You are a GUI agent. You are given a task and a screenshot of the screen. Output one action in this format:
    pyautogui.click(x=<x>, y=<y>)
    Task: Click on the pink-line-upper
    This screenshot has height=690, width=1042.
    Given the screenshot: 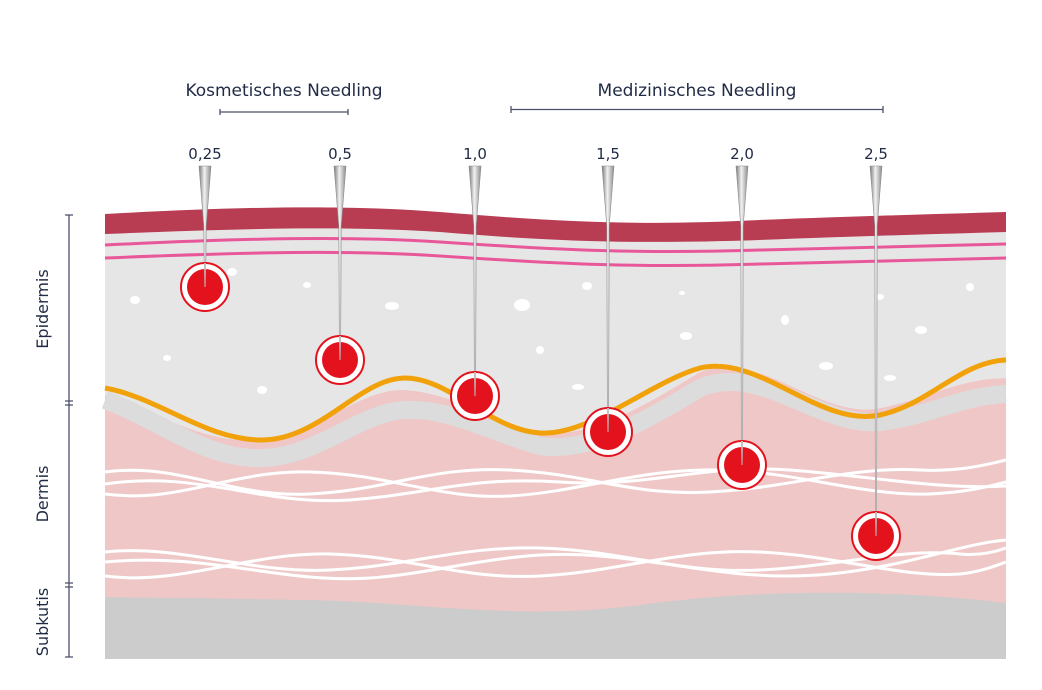 What is the action you would take?
    pyautogui.click(x=555, y=245)
    